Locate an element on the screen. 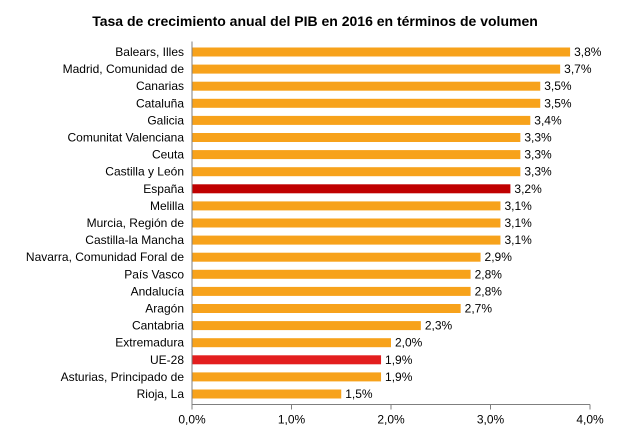 The image size is (641, 441). category-label: UE-28 is located at coordinates (167, 360).